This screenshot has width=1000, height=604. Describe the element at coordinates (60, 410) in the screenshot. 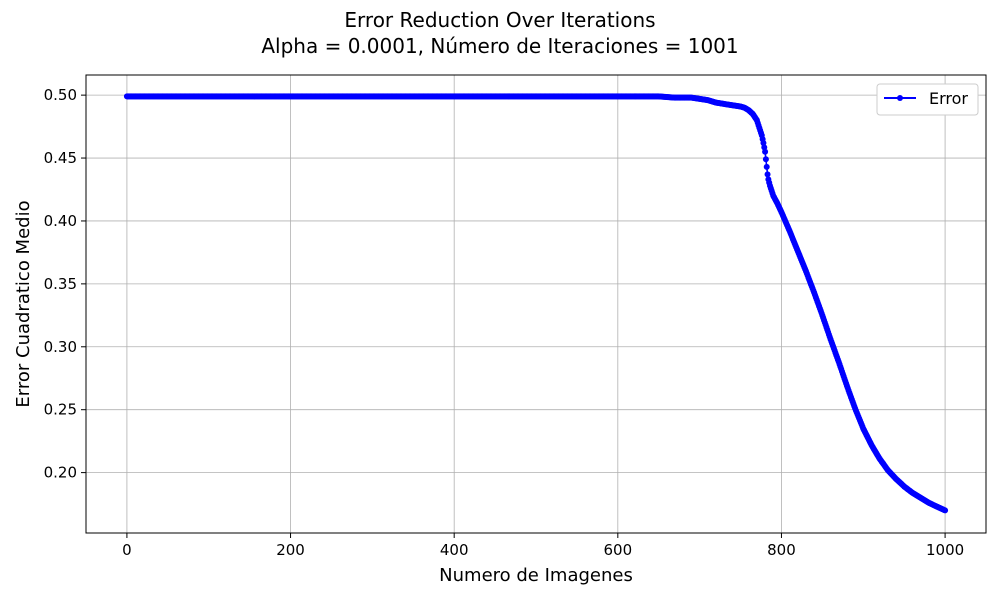

I see `y-tick-label: 0.25` at that location.